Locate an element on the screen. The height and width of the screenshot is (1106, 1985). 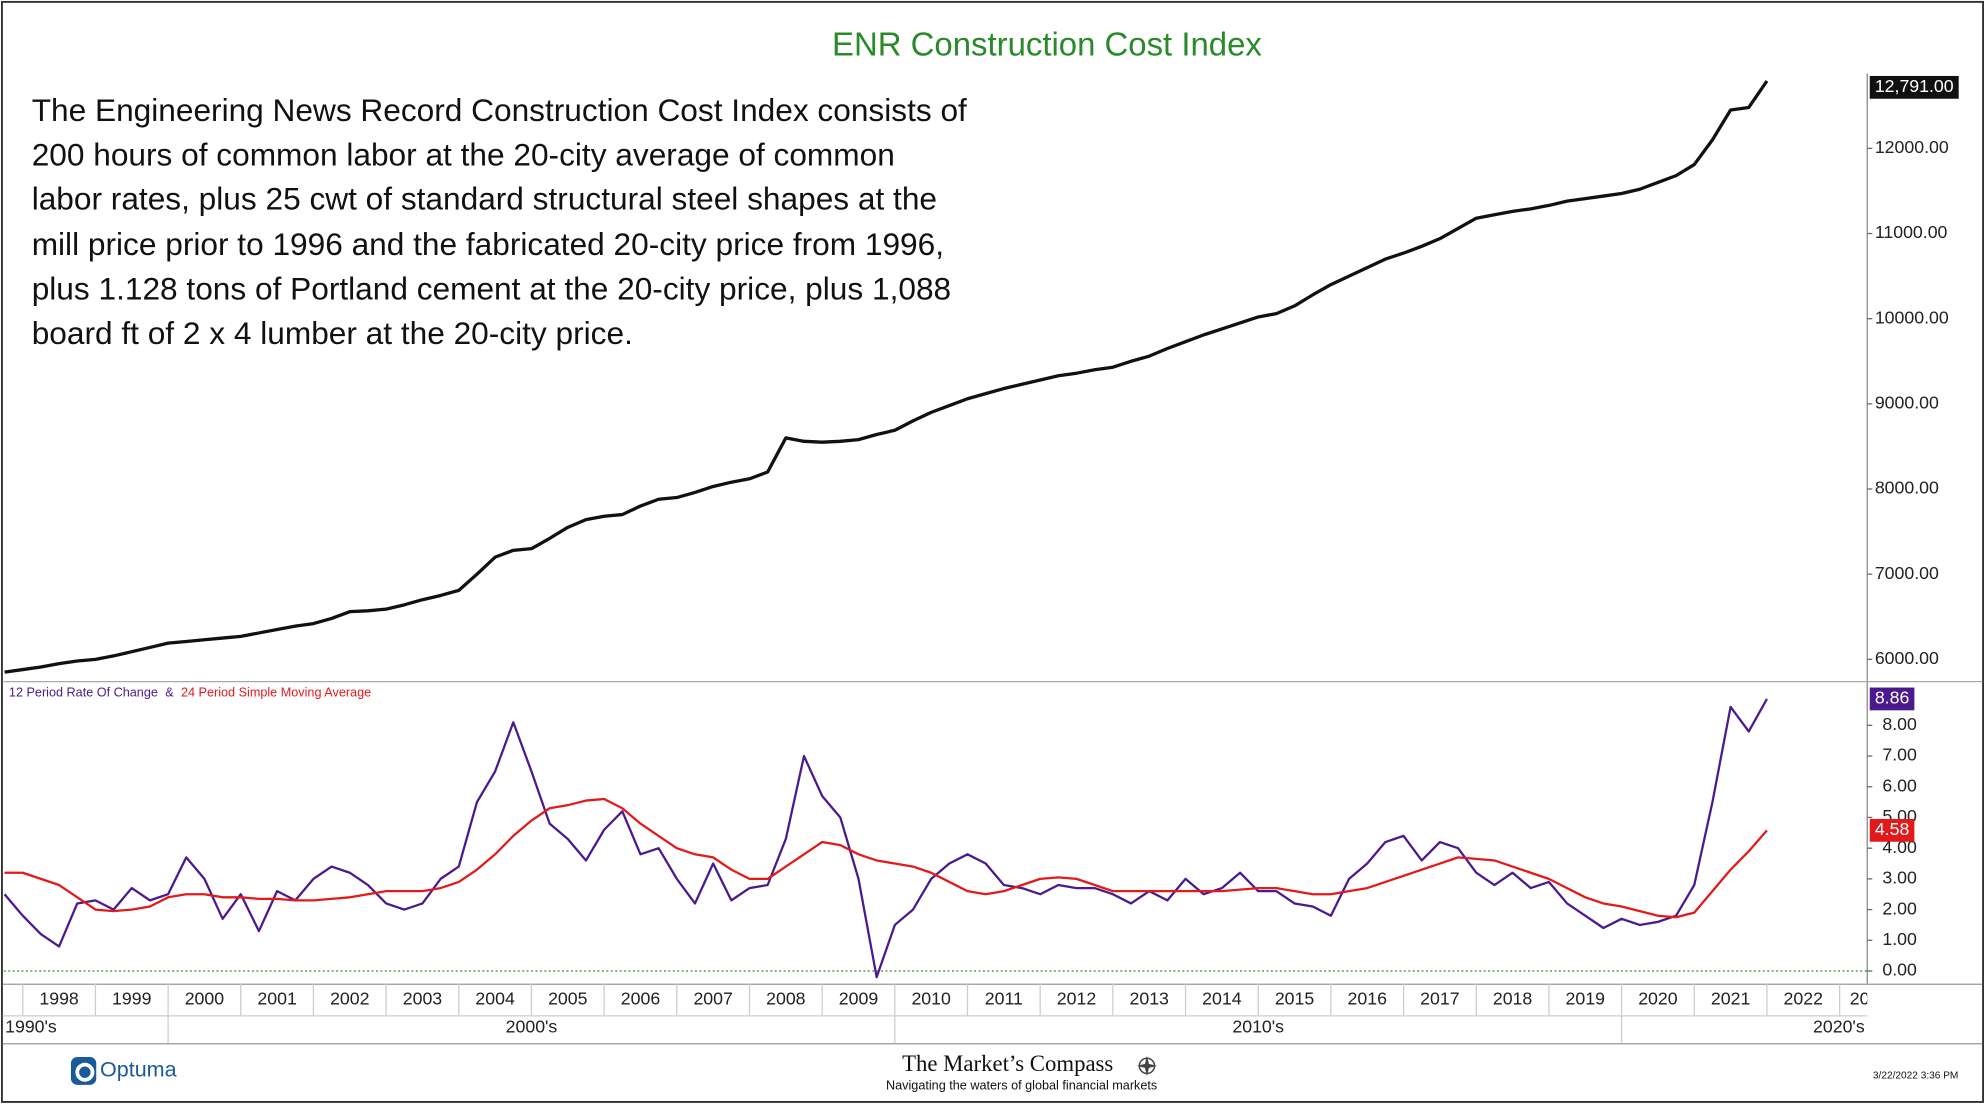
last-value-label: 8.86 is located at coordinates (1892, 698).